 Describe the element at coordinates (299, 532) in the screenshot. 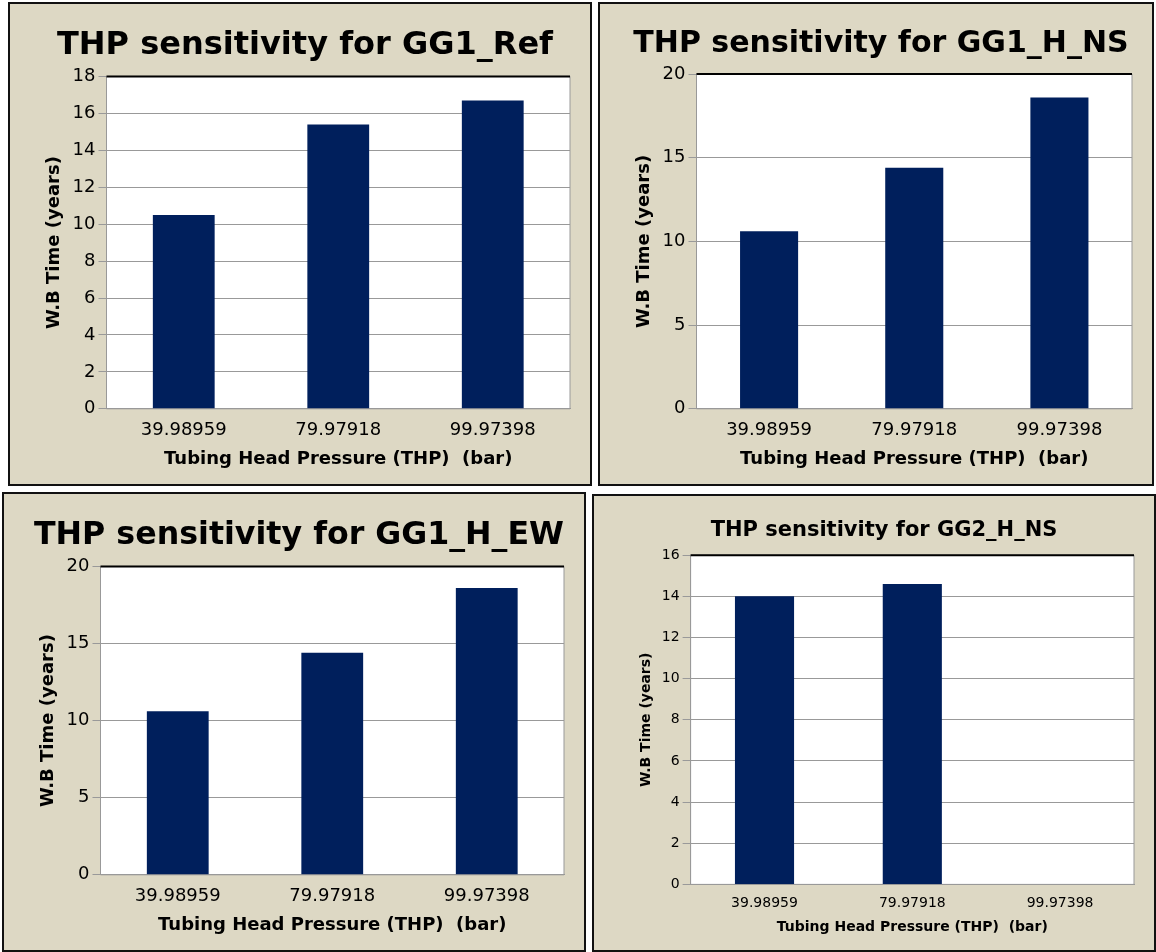

I see `chart-title: THP sensitivity for GG1_H_EW` at that location.